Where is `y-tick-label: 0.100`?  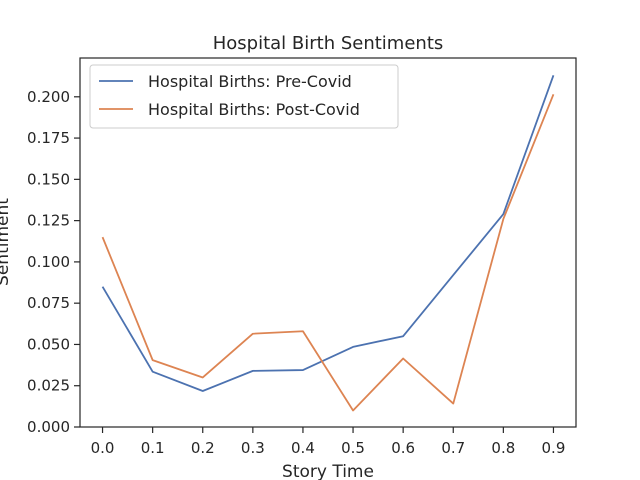
y-tick-label: 0.100 is located at coordinates (48, 262).